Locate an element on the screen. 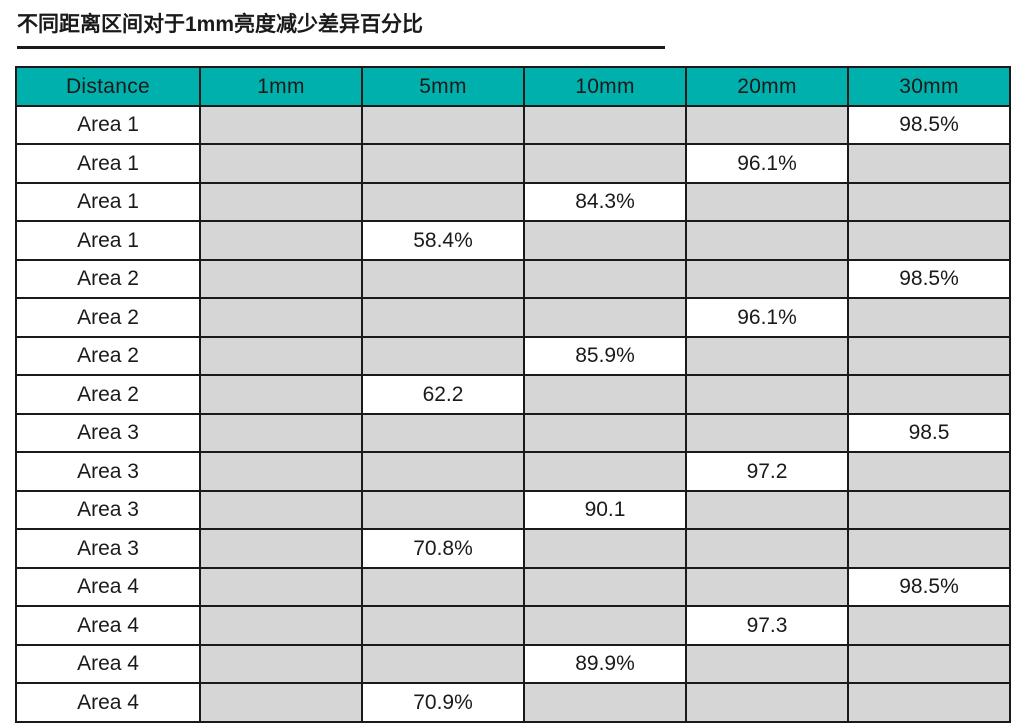 The image size is (1024, 723). table-row: Area 3 97.2 is located at coordinates (513, 471).